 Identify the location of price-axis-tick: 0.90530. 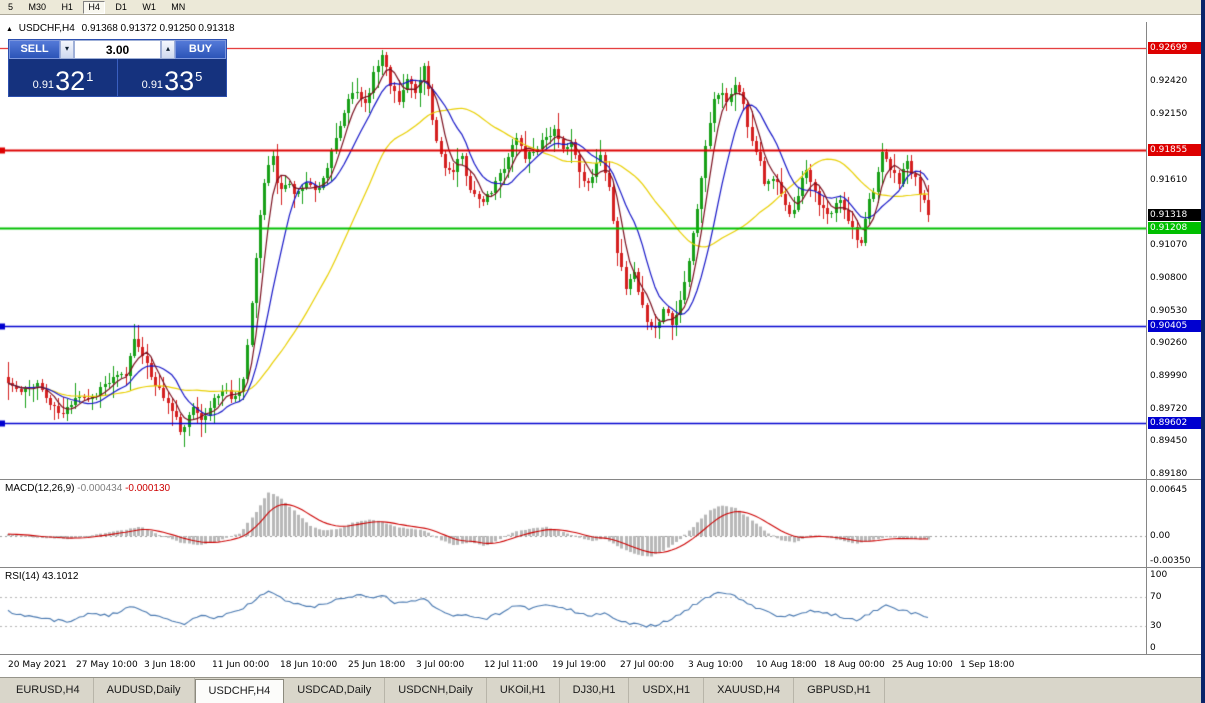
(1169, 310).